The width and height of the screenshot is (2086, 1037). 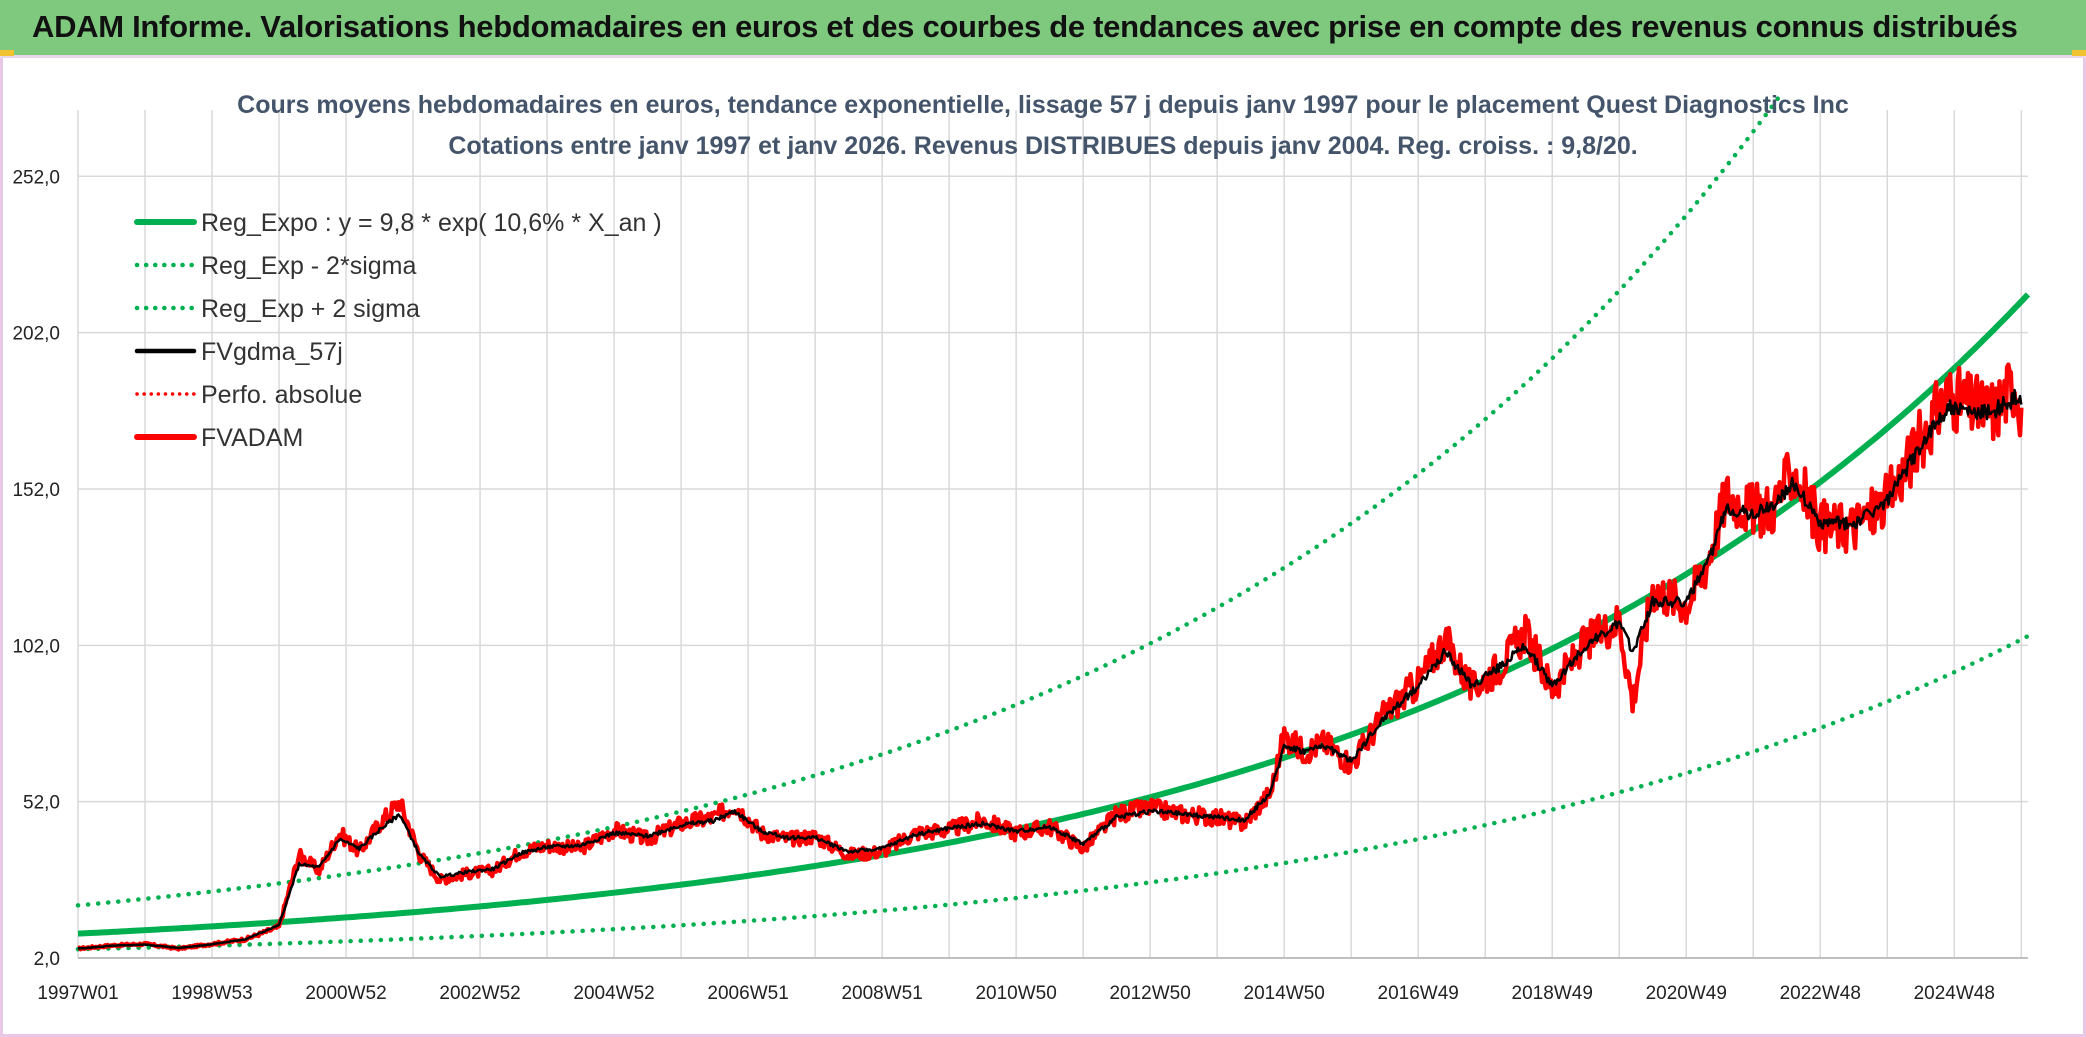 What do you see at coordinates (2079, 53) in the screenshot?
I see `corner-mark-right` at bounding box center [2079, 53].